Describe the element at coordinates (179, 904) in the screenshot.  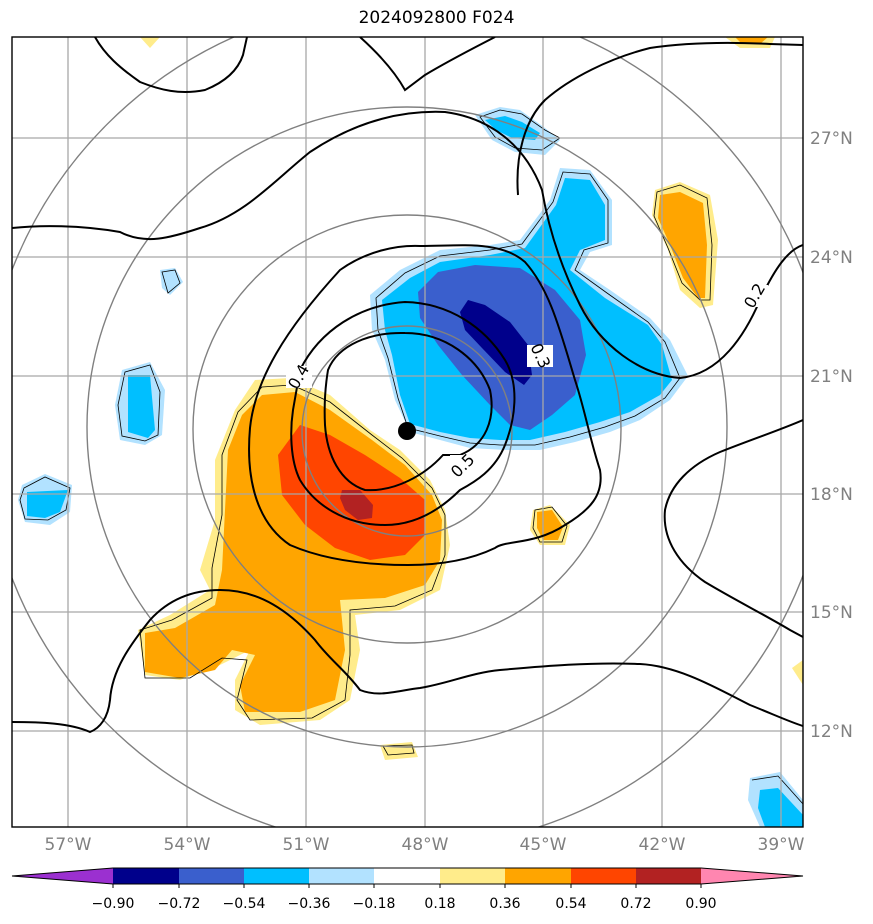
I see `colorbar-tick-label: −0.72` at that location.